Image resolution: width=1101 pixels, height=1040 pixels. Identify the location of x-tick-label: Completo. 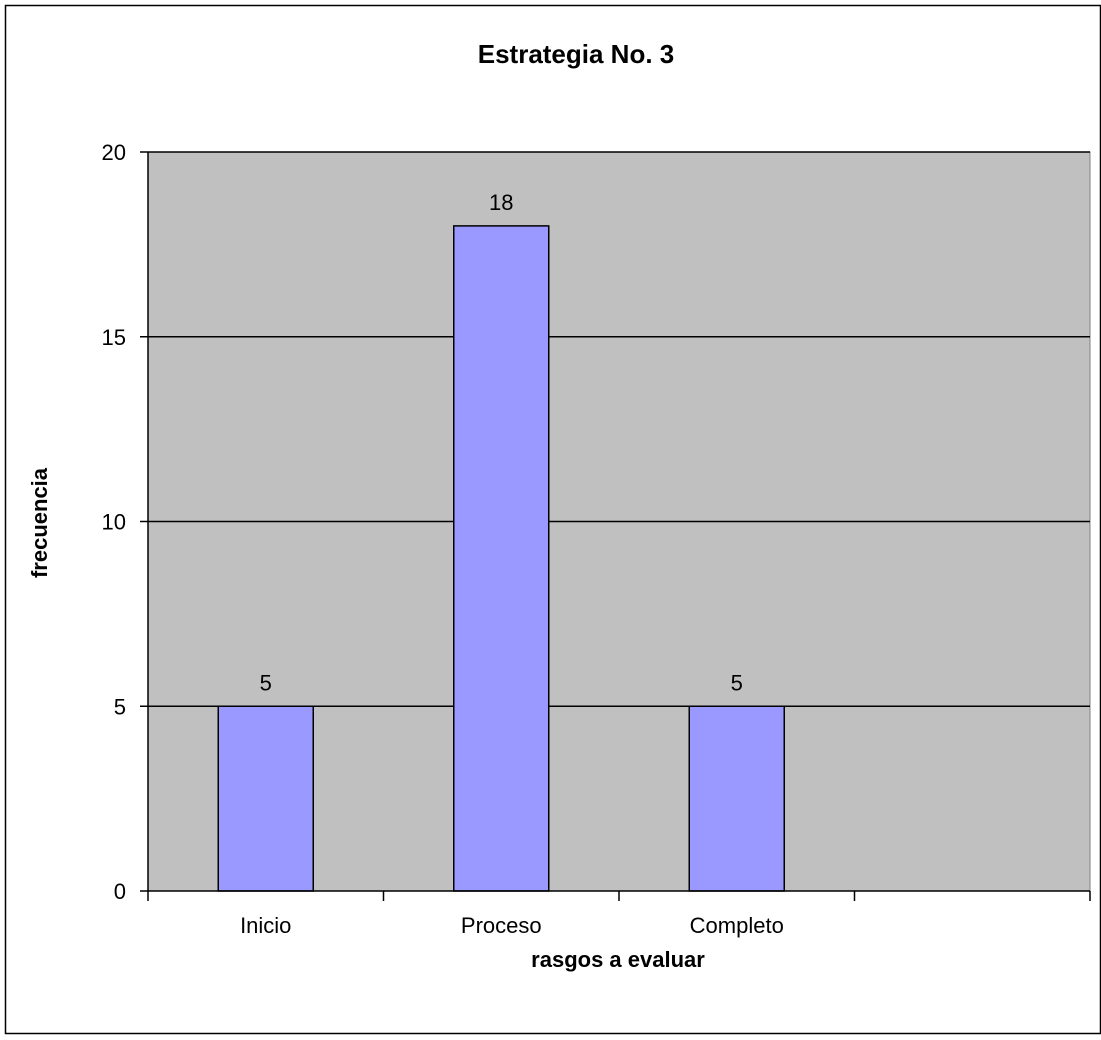
(737, 925).